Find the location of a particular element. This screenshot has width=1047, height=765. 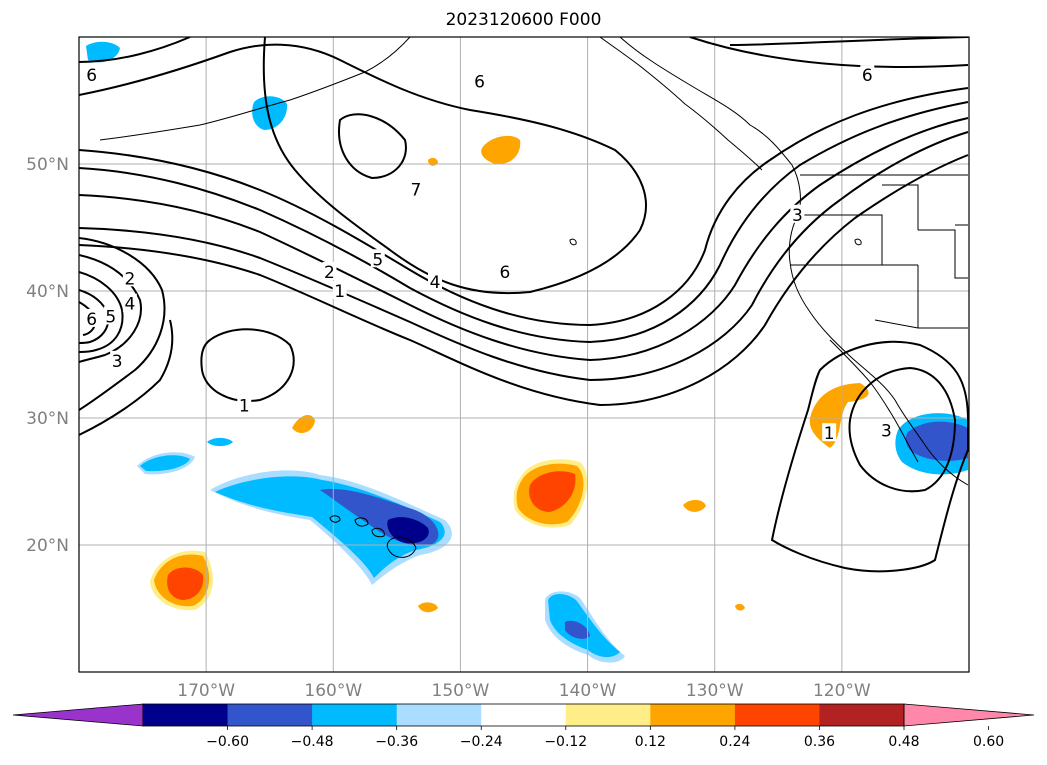

colorbar-outline is located at coordinates (523, 715).